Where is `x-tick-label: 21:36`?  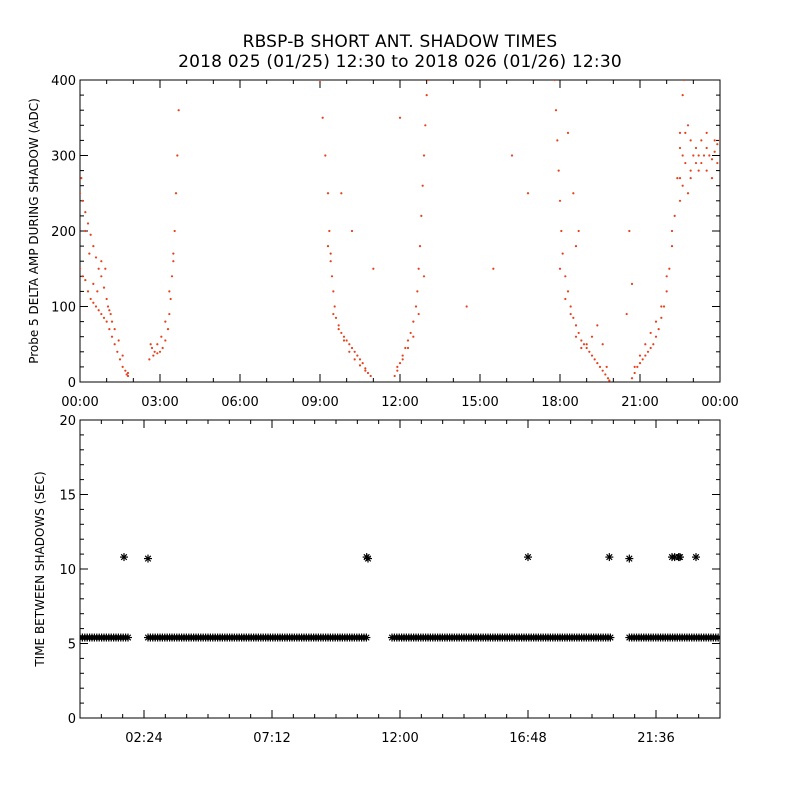 x-tick-label: 21:36 is located at coordinates (655, 738).